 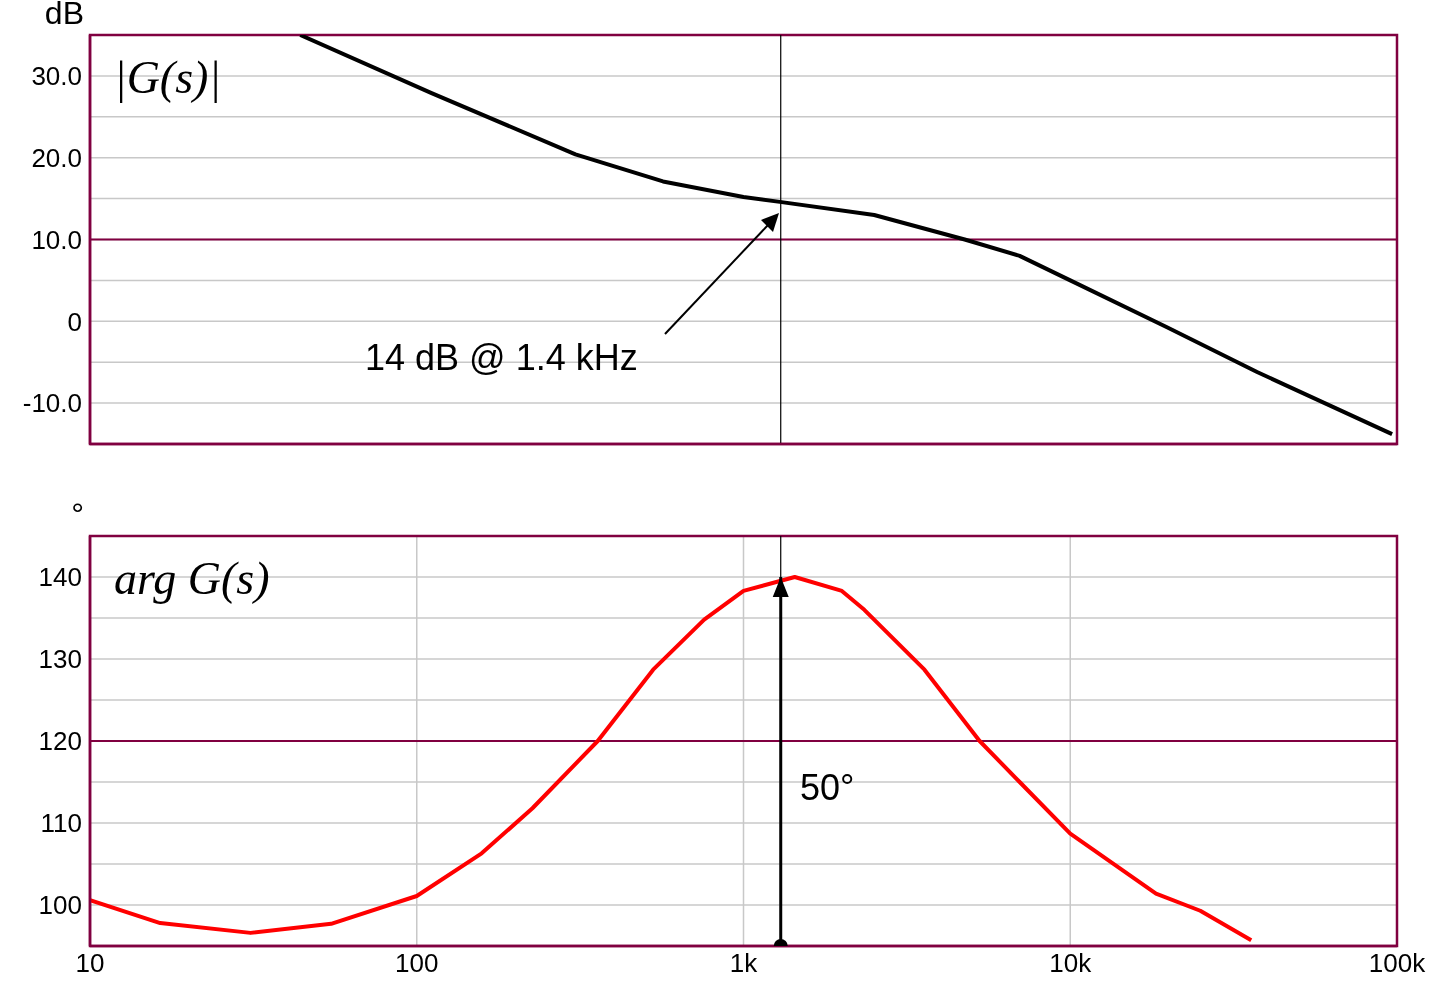 What do you see at coordinates (168, 78) in the screenshot?
I see `annotation: |G(s)|` at bounding box center [168, 78].